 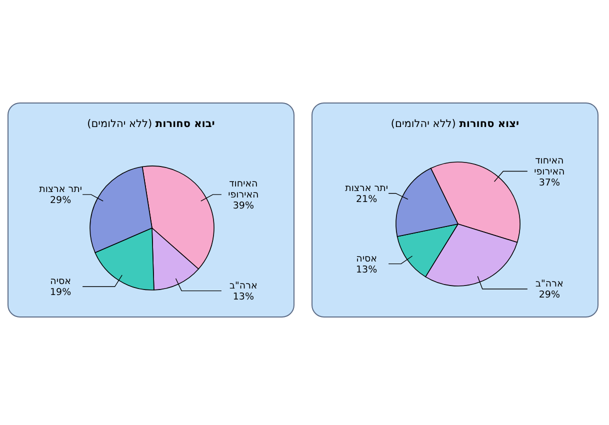 I want to click on data-label: 21%, so click(x=367, y=199).